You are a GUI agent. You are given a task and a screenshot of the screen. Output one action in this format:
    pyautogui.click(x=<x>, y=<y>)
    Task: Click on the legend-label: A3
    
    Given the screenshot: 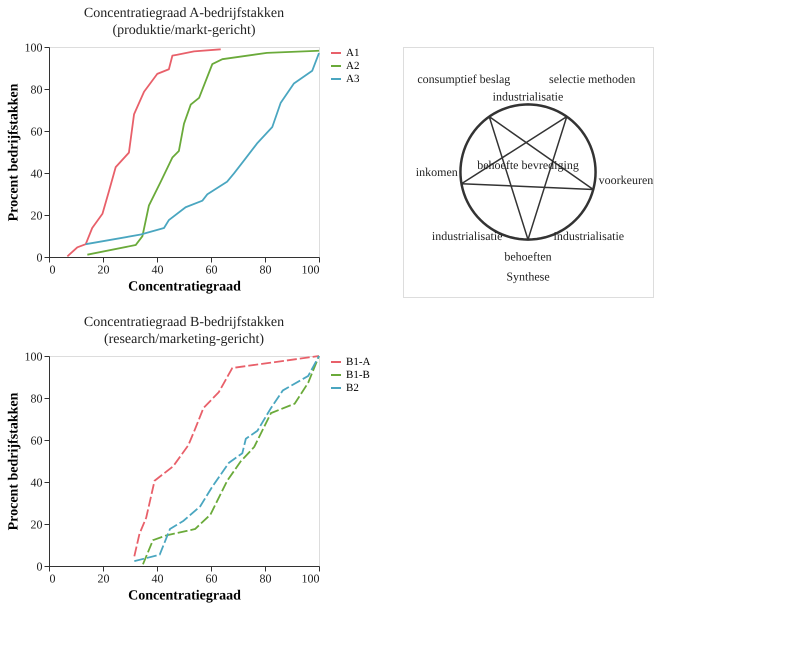 What is the action you would take?
    pyautogui.click(x=353, y=79)
    